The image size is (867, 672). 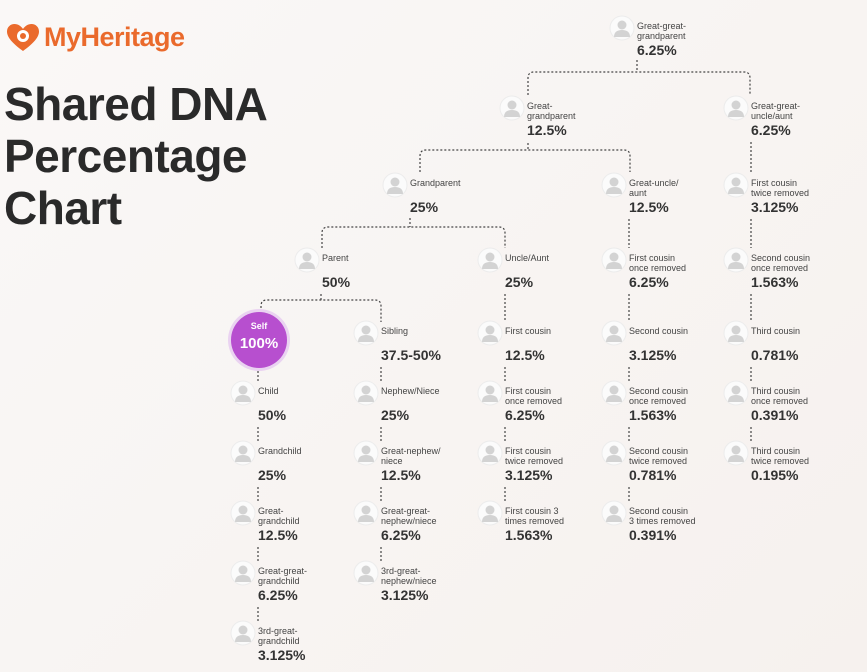 I want to click on node-label: First cousin 3 times removed, so click(x=535, y=516).